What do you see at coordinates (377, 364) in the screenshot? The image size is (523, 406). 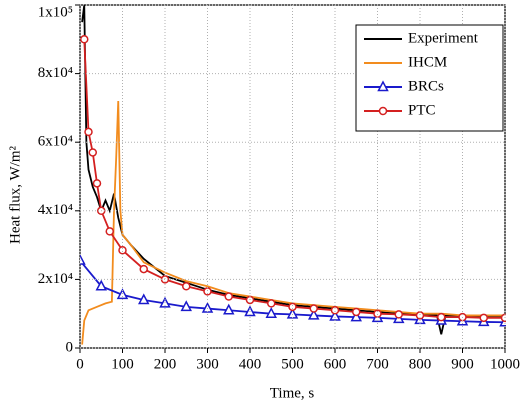 I see `x-tick-label: 700` at bounding box center [377, 364].